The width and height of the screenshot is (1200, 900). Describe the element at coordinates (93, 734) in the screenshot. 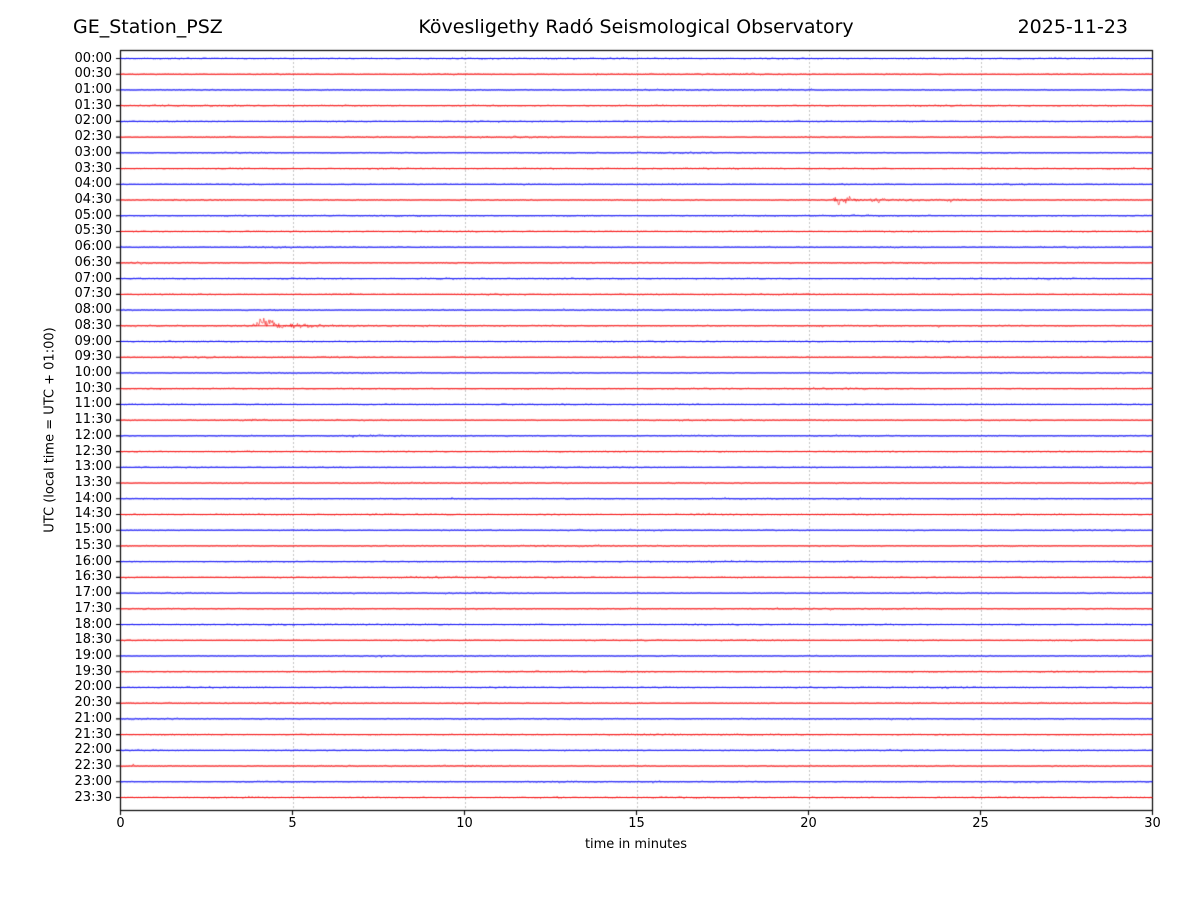

I see `y-tick-label: 21:30` at that location.